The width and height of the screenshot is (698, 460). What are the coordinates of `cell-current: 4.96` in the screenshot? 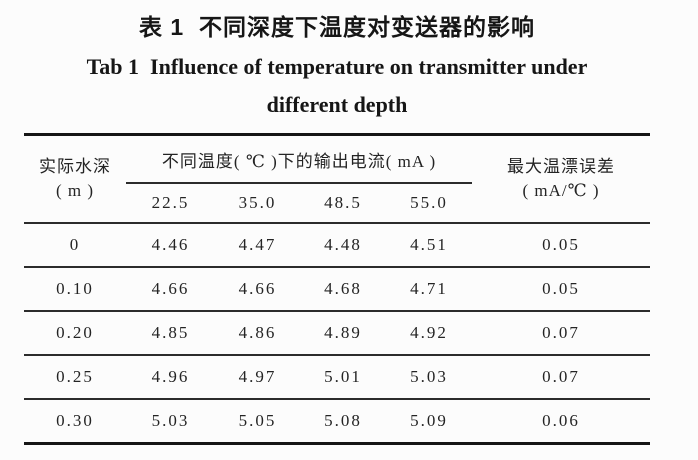 It's located at (170, 376).